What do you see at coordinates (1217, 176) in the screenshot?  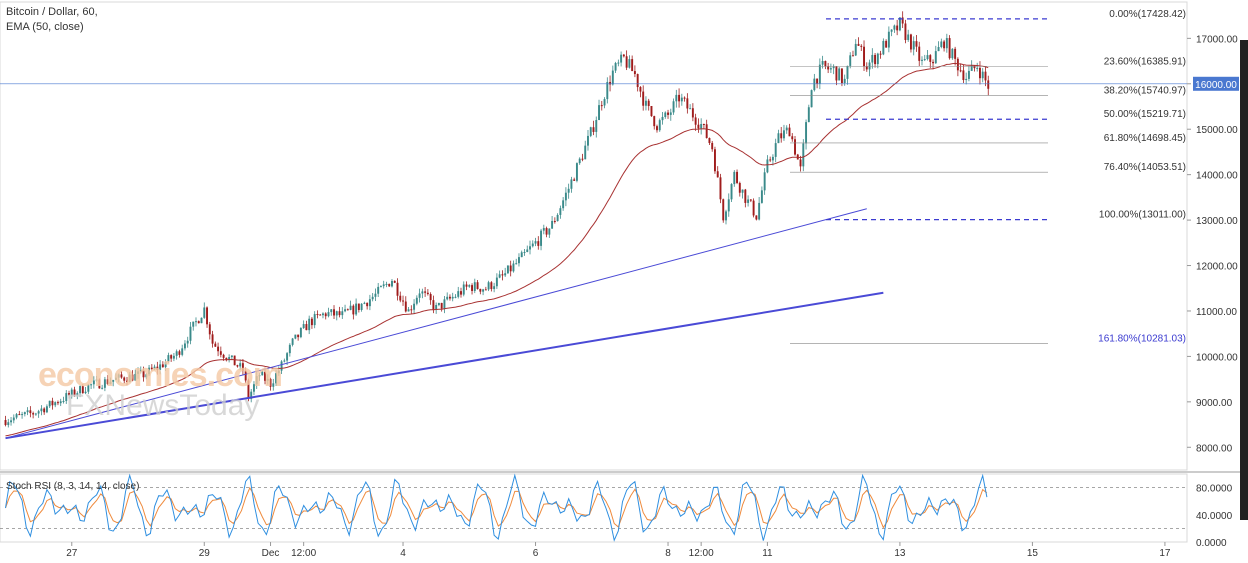 I see `y-tick-label: 14000.00` at bounding box center [1217, 176].